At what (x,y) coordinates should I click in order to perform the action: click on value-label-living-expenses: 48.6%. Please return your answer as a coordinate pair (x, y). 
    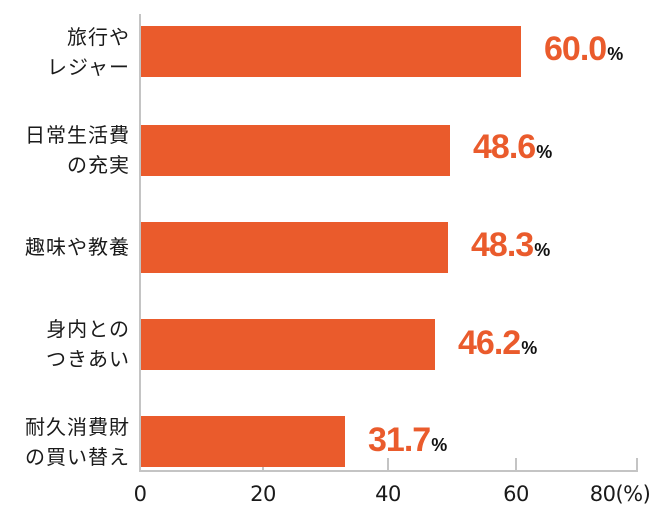
    Looking at the image, I should click on (512, 147).